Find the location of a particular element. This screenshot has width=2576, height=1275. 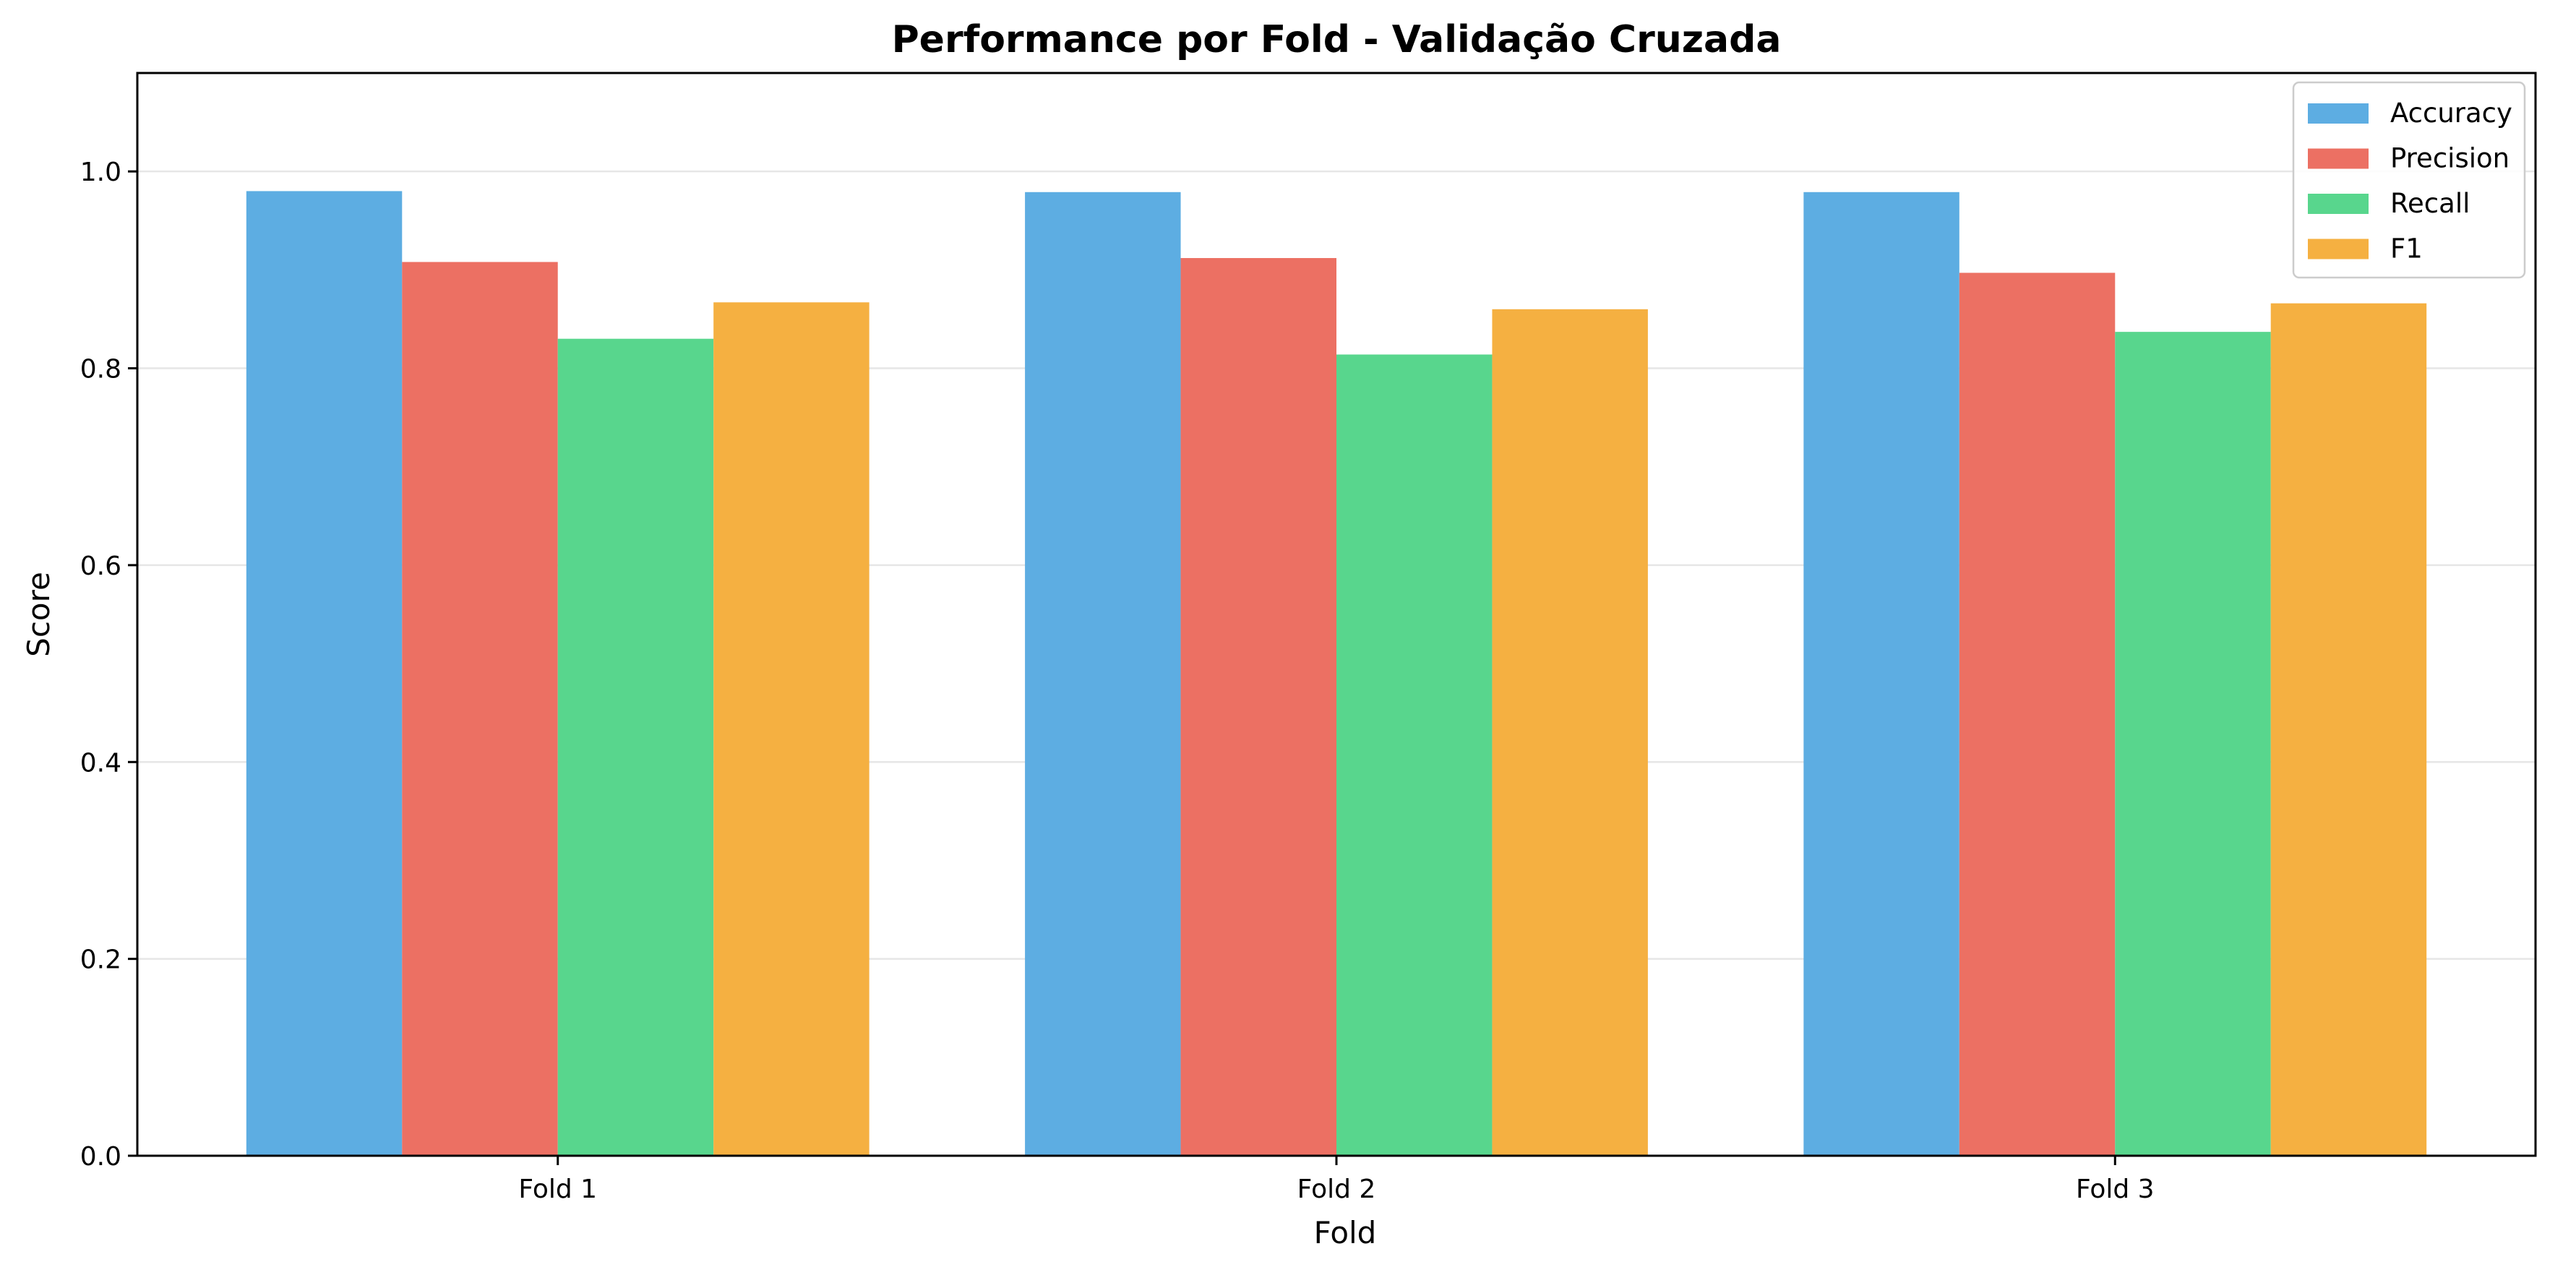

x-tick-label: Fold 2 is located at coordinates (1337, 1189).